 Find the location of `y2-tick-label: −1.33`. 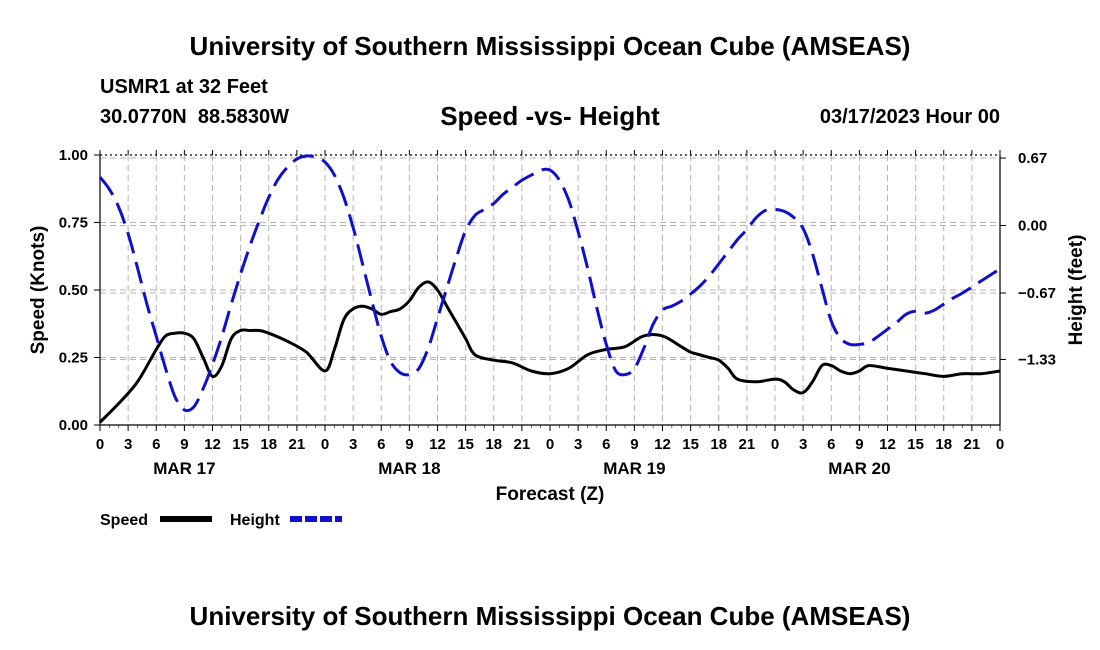

y2-tick-label: −1.33 is located at coordinates (1037, 360).